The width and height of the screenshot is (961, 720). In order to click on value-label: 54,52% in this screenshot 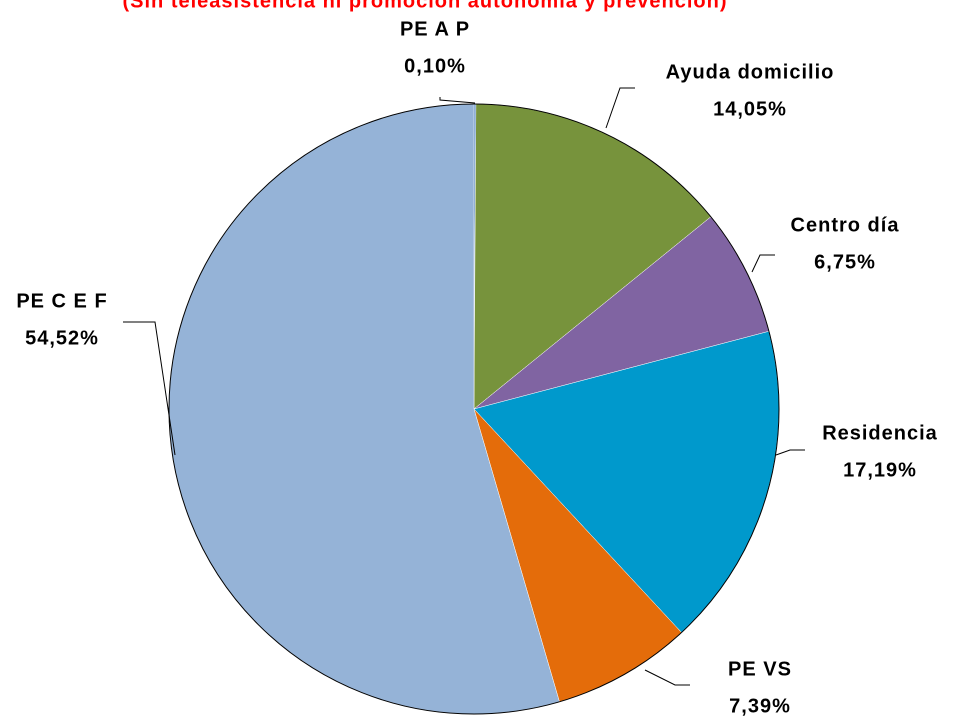, I will do `click(62, 338)`.